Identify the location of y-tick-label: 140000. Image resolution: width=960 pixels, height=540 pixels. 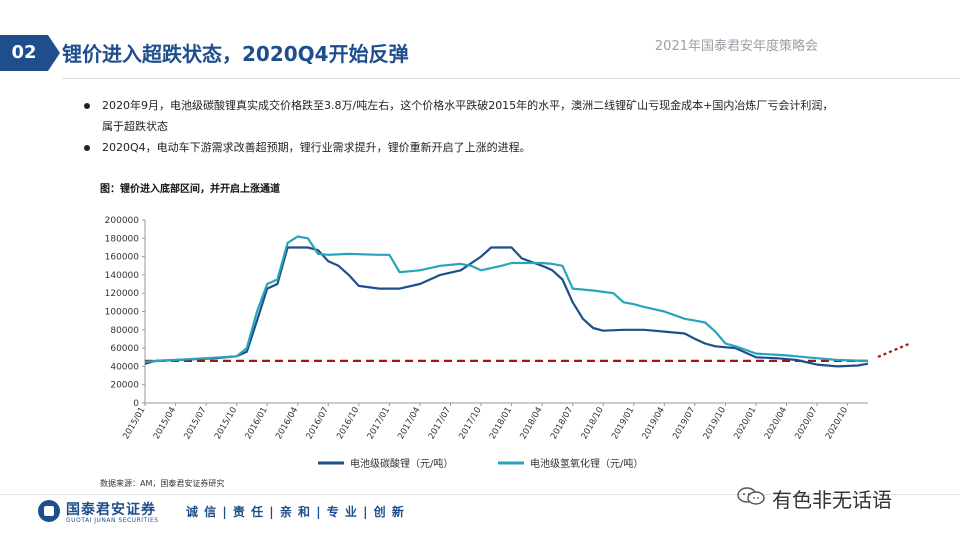
(122, 276).